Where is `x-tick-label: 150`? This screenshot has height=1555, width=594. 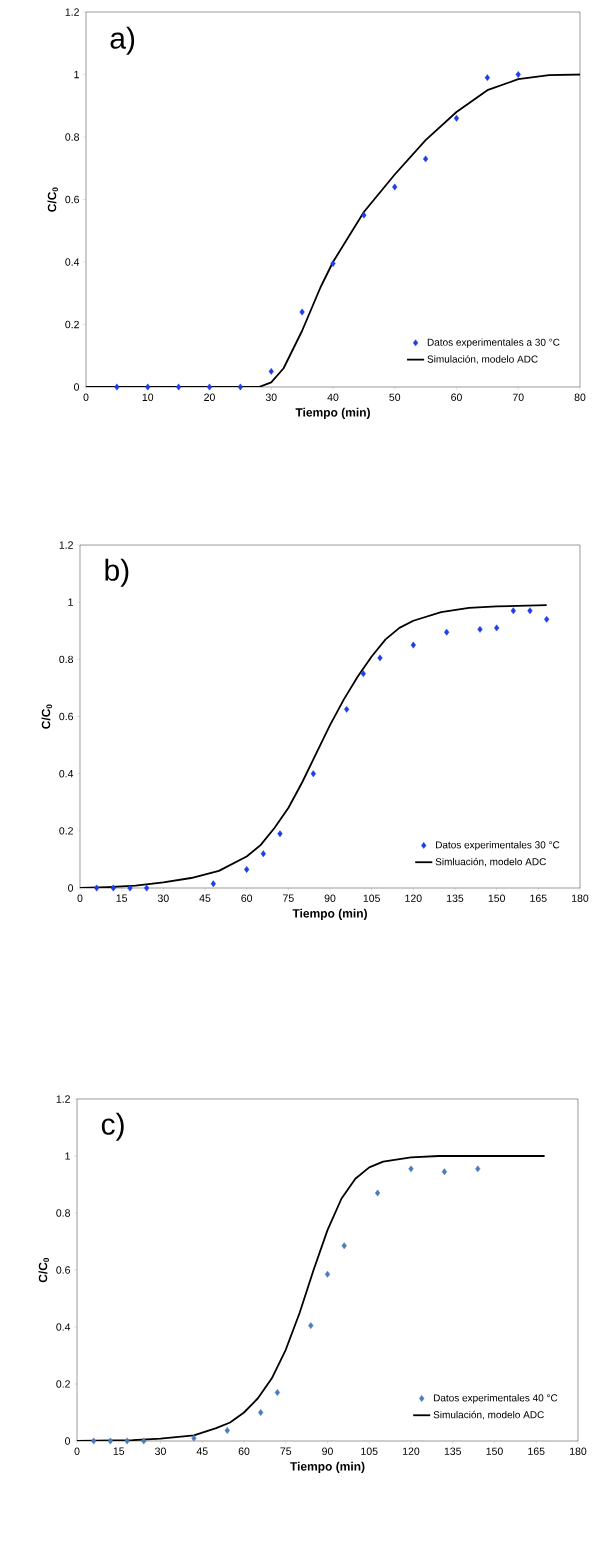
x-tick-label: 150 is located at coordinates (496, 898).